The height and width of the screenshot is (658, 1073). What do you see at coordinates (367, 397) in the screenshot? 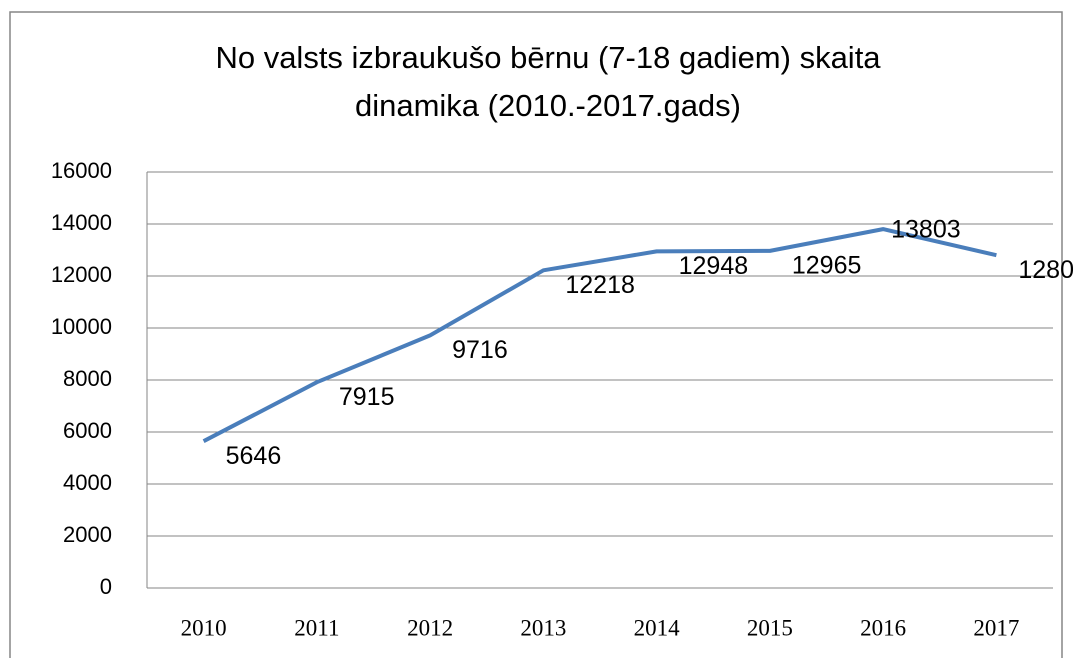
I see `data-label: 7915` at bounding box center [367, 397].